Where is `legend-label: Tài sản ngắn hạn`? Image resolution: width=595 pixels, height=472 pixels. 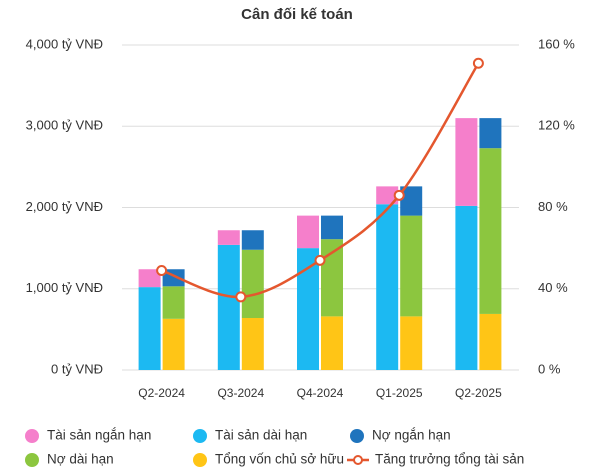
legend-label: Tài sản ngắn hạn is located at coordinates (99, 435).